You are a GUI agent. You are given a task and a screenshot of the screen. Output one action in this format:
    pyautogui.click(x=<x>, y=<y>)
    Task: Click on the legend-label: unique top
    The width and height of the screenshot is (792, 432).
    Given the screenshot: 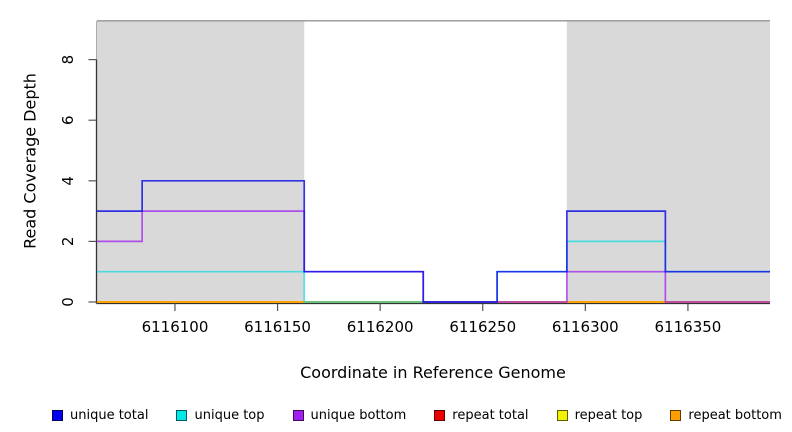 What is the action you would take?
    pyautogui.click(x=229, y=415)
    